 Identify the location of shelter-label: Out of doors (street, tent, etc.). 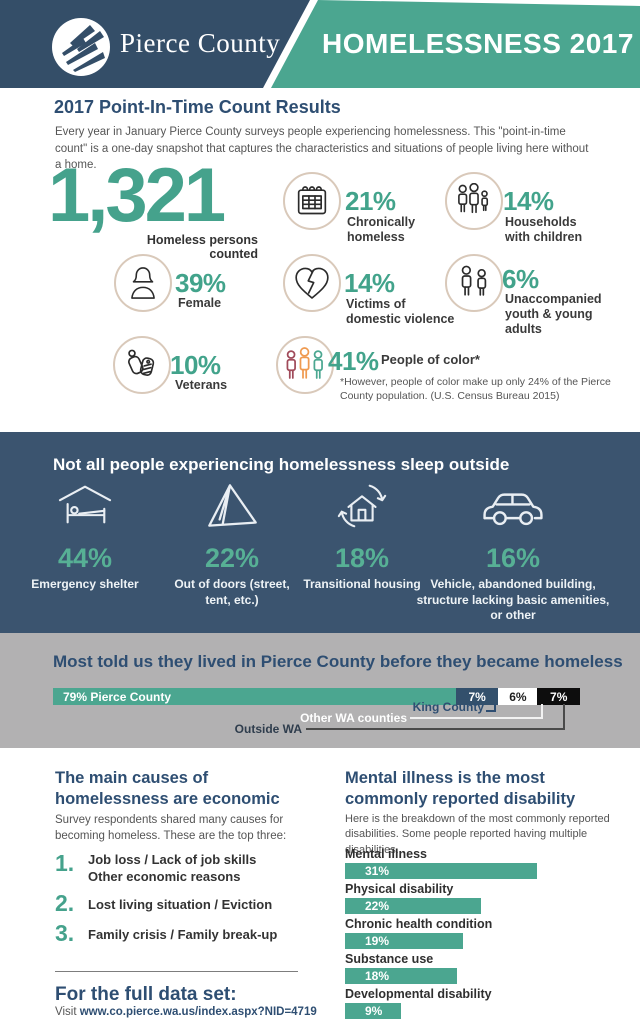
(232, 592).